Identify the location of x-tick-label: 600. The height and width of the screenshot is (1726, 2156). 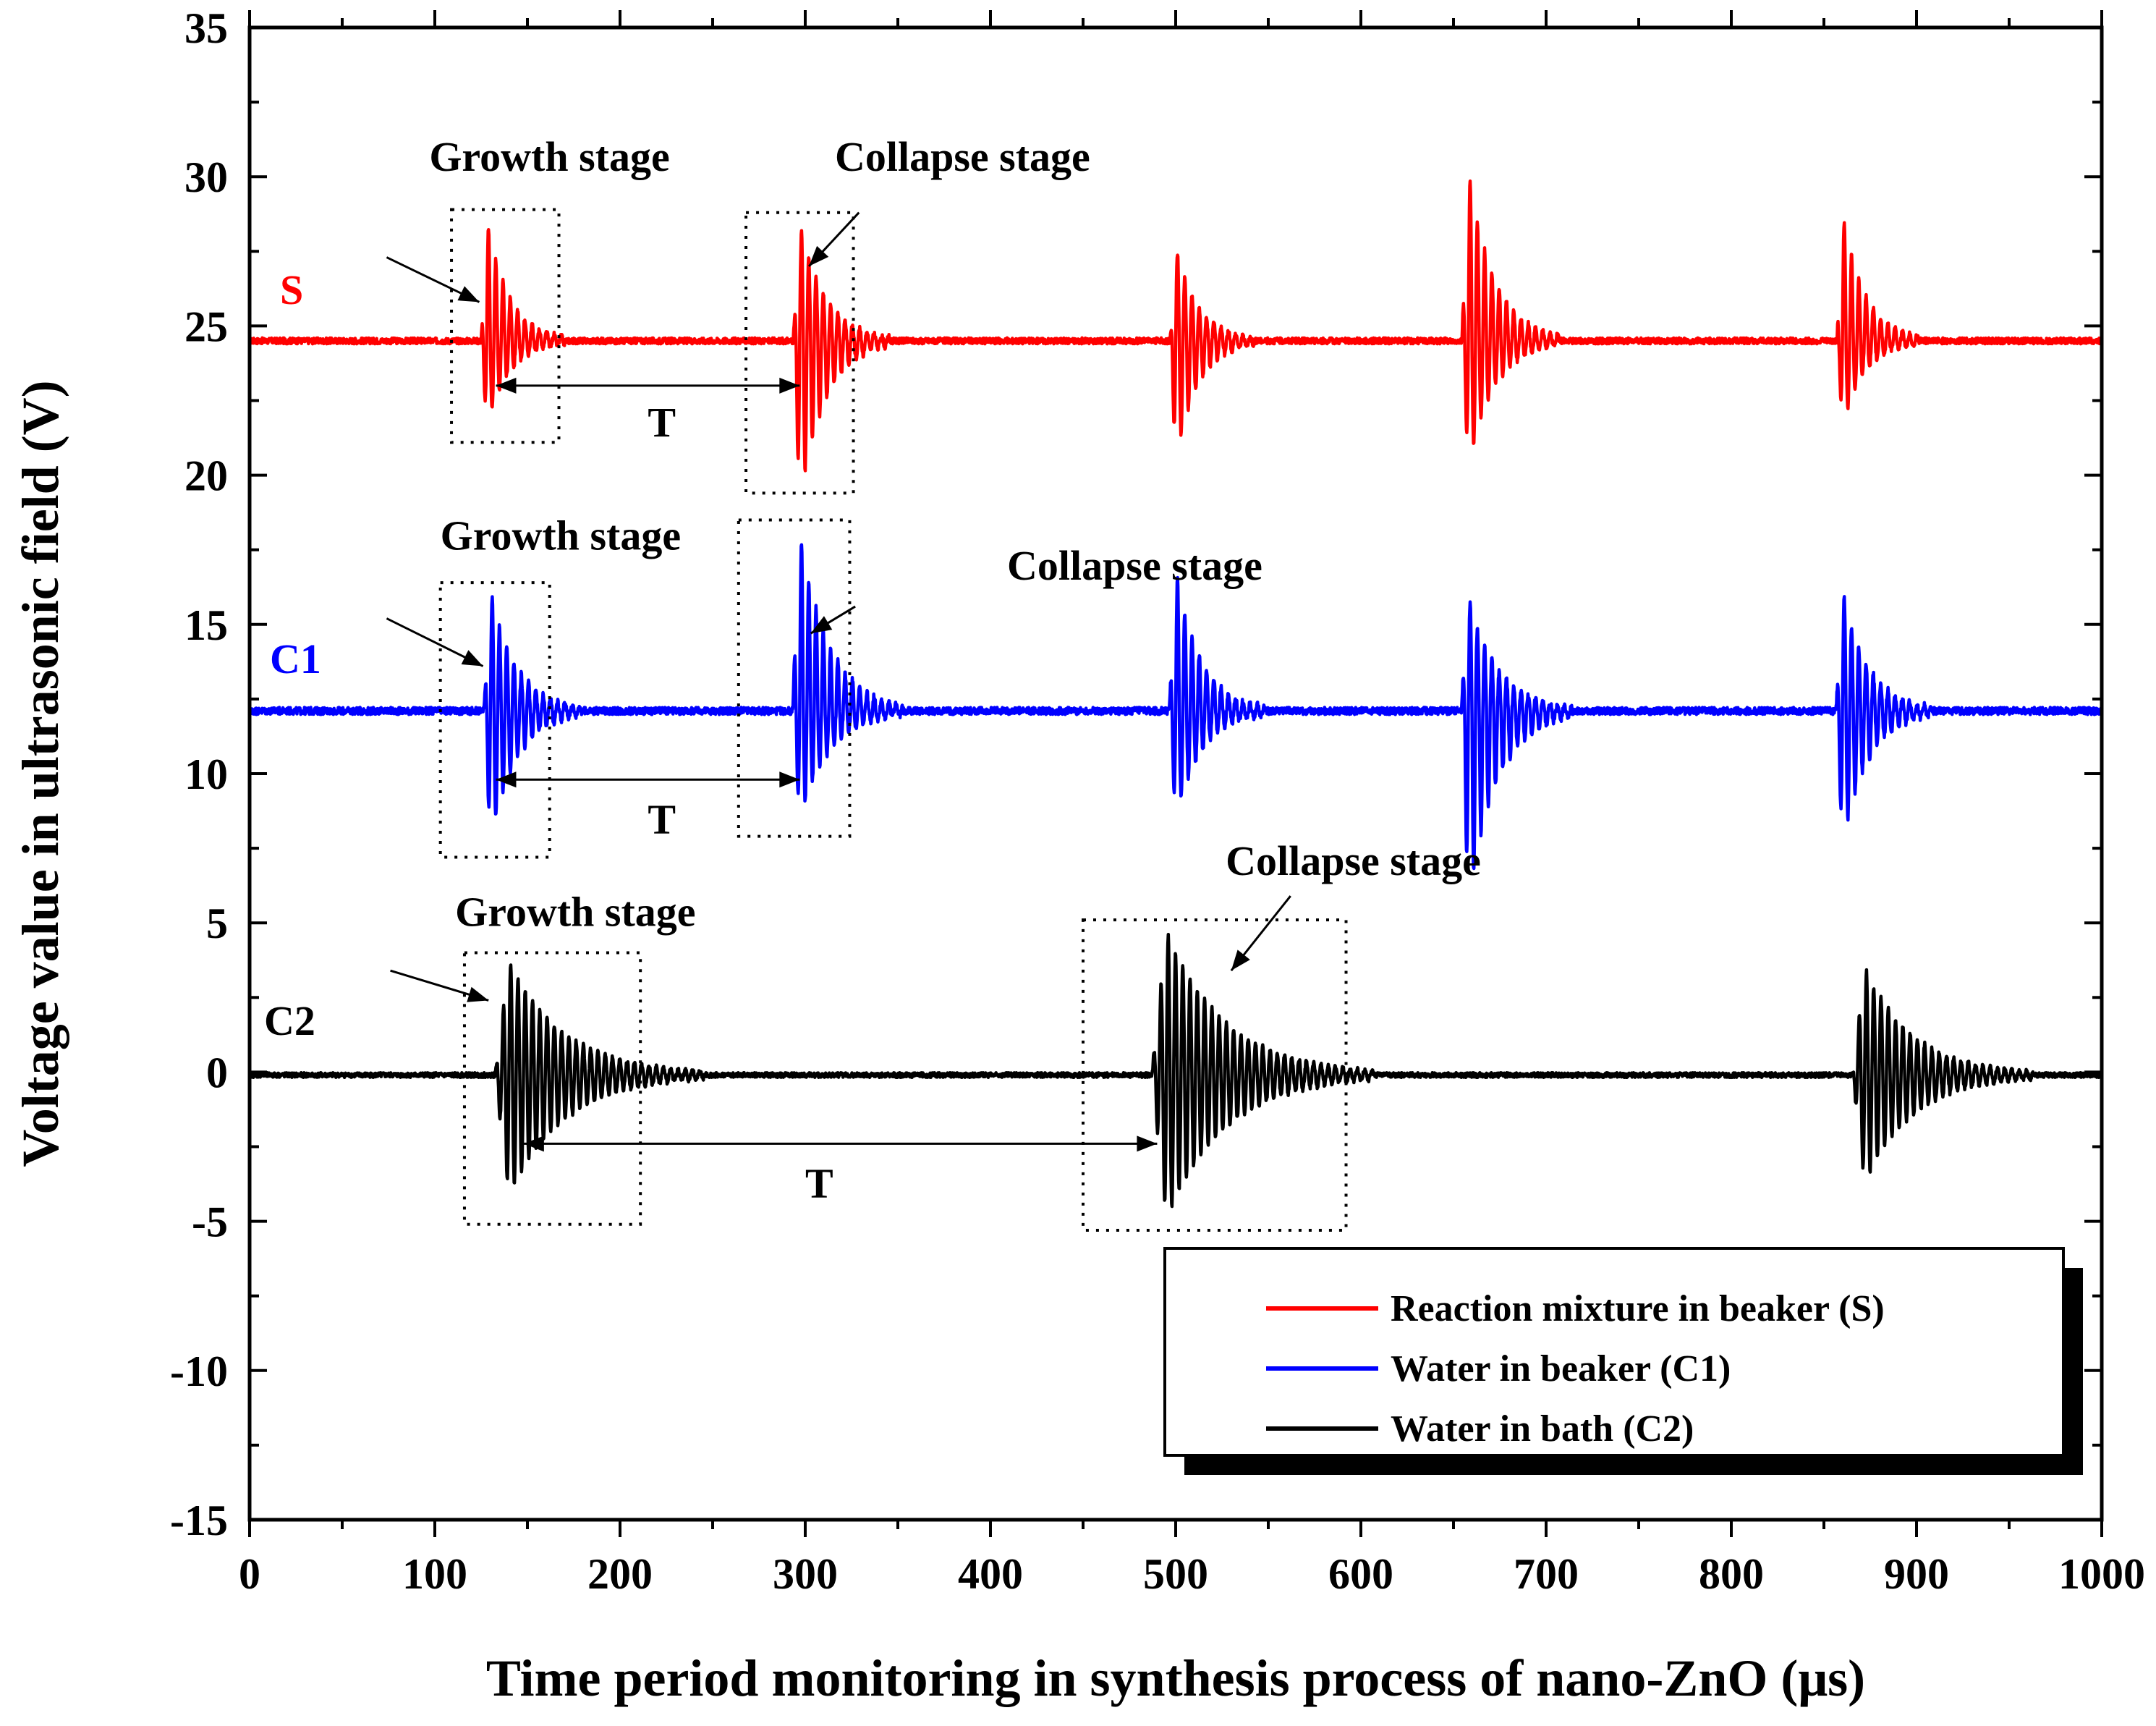
(1360, 1574).